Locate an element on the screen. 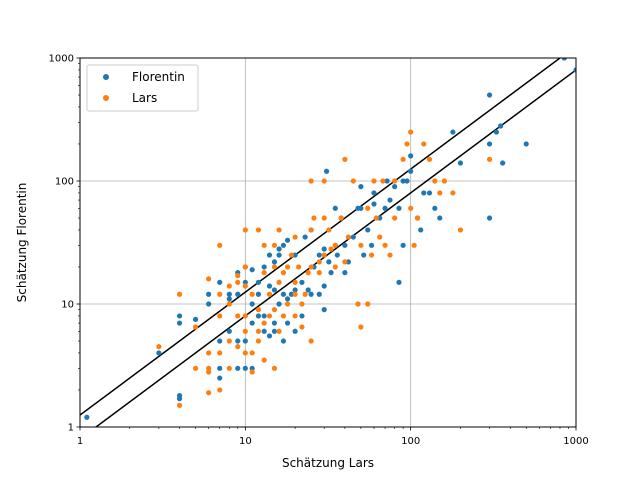 The width and height of the screenshot is (640, 480). legend-label-lars: Lars is located at coordinates (144, 98).